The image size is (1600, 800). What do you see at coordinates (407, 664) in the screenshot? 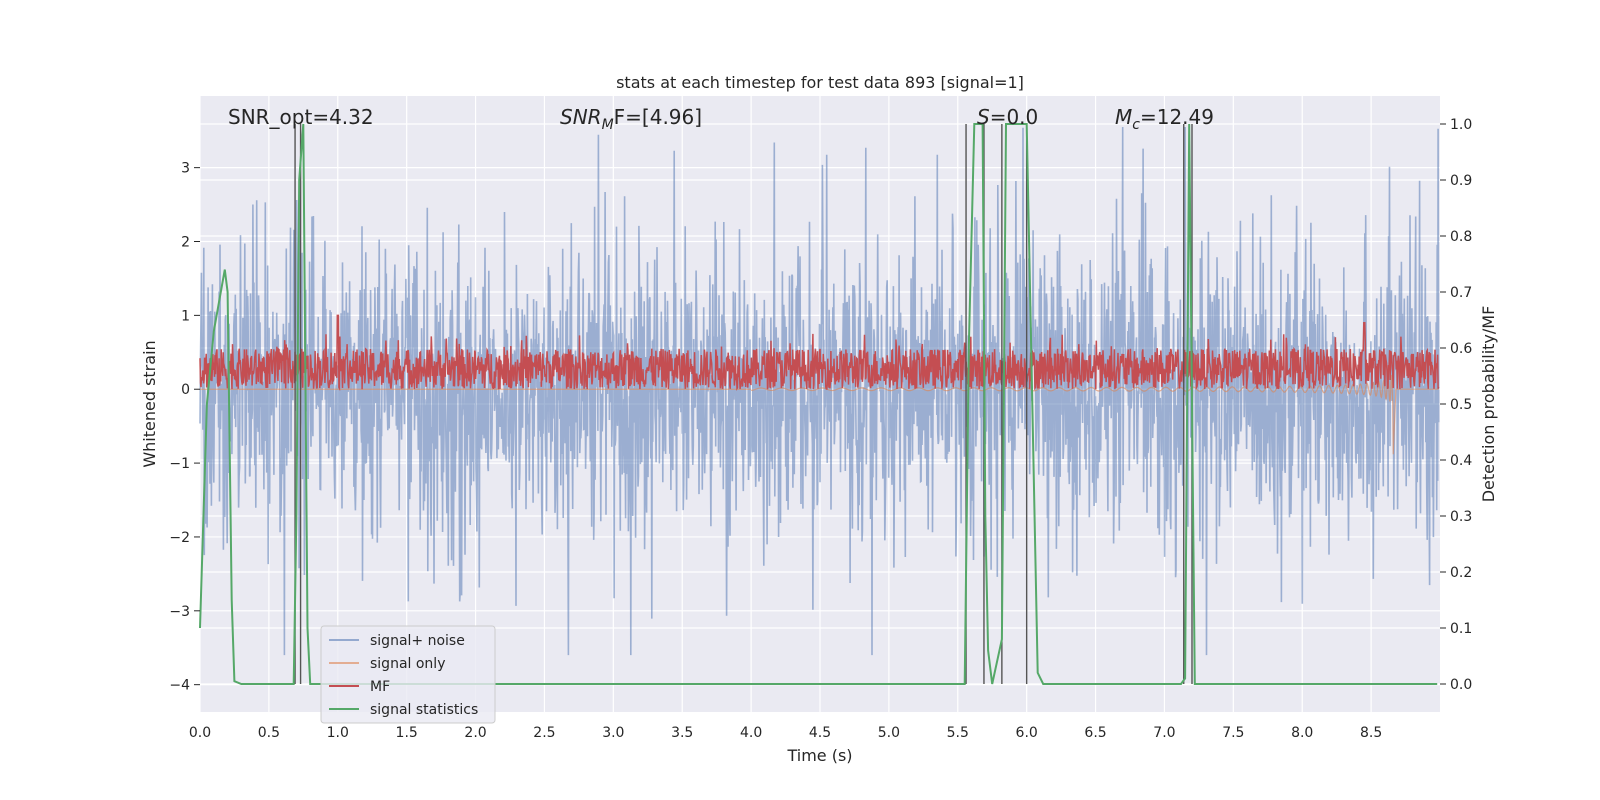
I see `legend-label-signal-only: signal only` at bounding box center [407, 664].